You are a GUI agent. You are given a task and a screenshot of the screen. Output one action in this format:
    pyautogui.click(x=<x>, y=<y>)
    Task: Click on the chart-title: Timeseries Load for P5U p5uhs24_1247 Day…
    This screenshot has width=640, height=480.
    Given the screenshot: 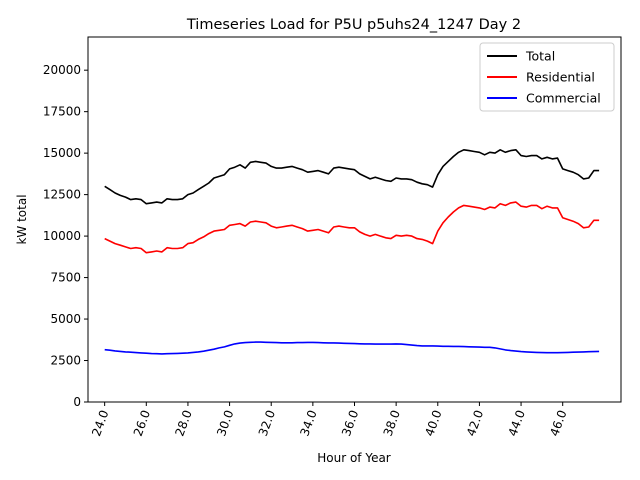 What is the action you would take?
    pyautogui.click(x=353, y=25)
    